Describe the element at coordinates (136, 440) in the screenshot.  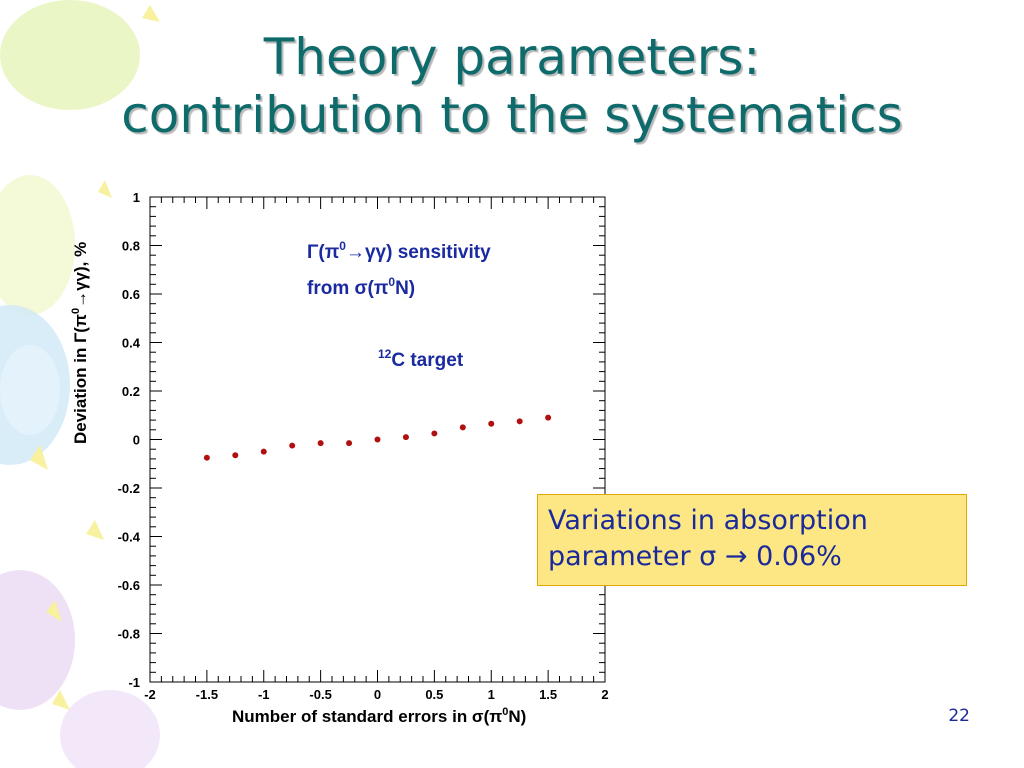
I see `y-tick-label: 0` at that location.